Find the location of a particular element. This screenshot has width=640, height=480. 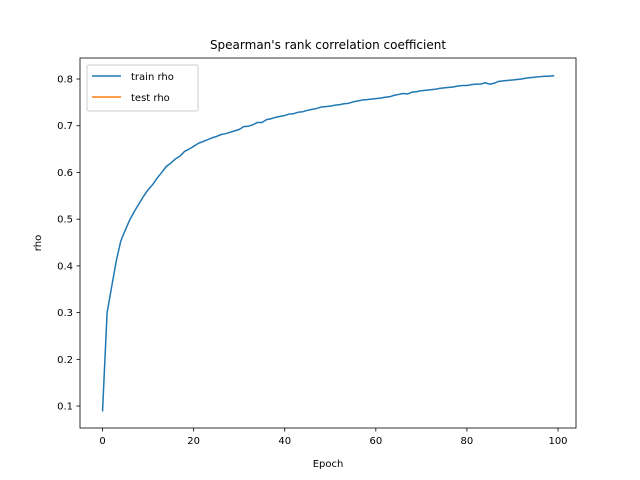

legend-label-test-rho: test rho is located at coordinates (150, 98).